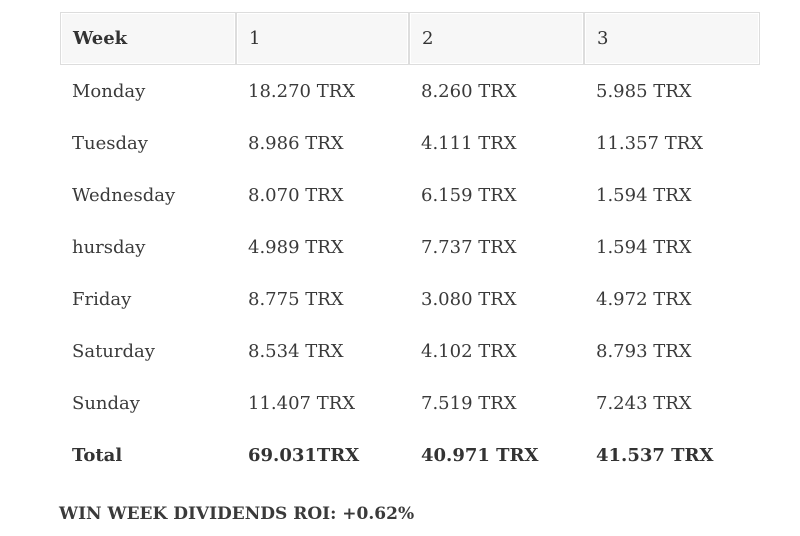  I want to click on value-cell: 6.159 TRX, so click(469, 195).